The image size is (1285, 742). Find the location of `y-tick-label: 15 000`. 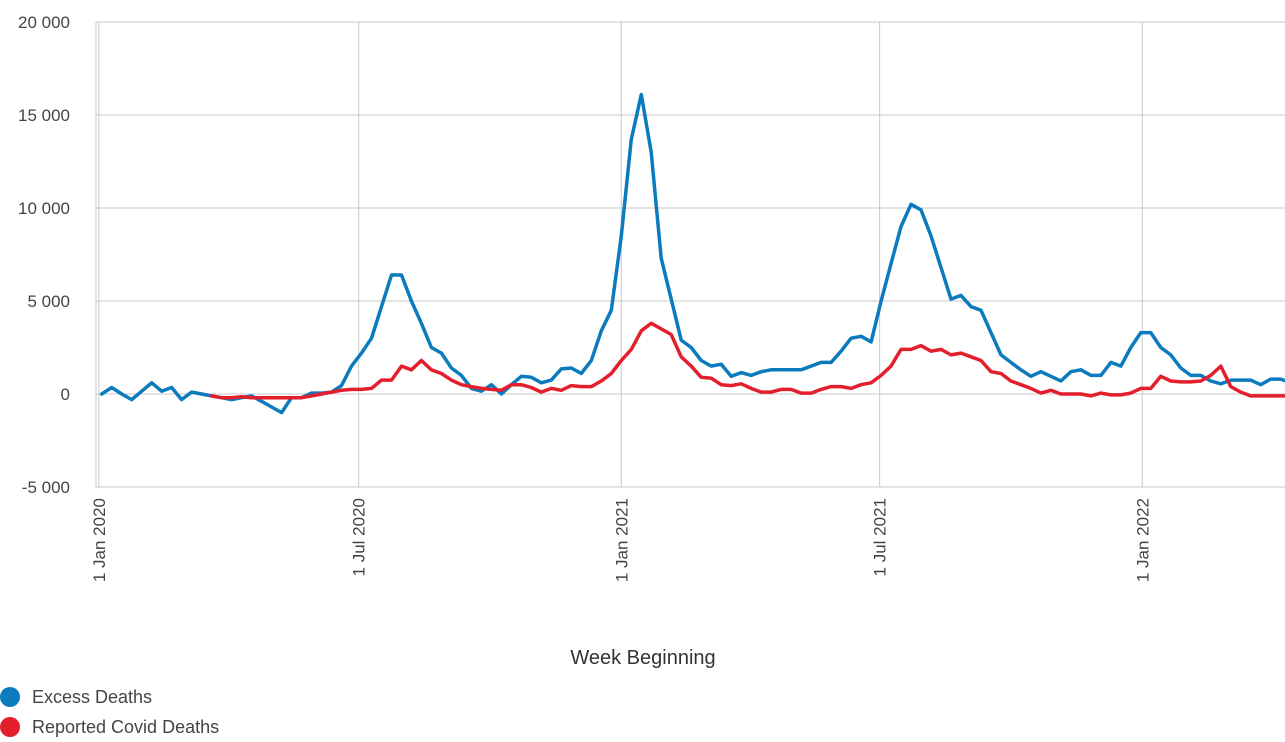

y-tick-label: 15 000 is located at coordinates (44, 115).